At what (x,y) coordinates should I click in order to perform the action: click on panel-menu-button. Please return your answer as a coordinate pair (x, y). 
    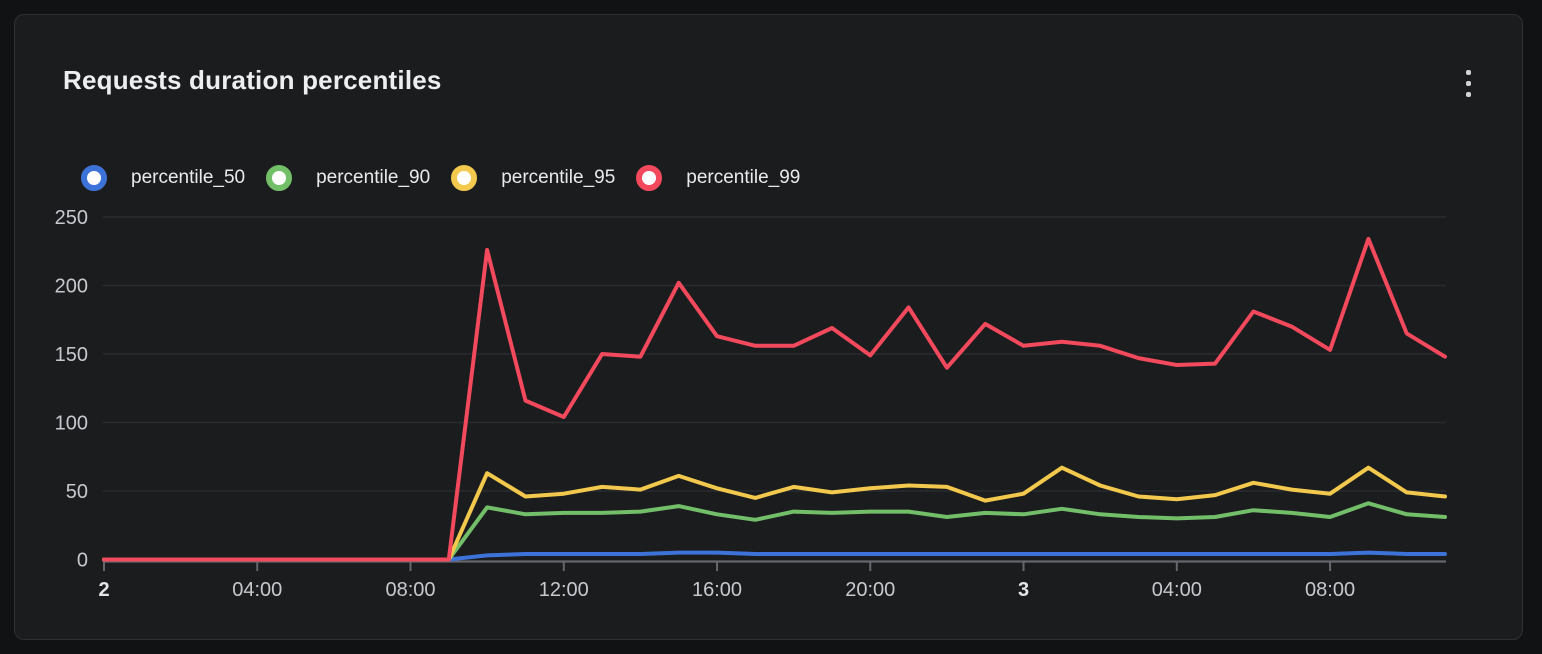
    Looking at the image, I should click on (1468, 83).